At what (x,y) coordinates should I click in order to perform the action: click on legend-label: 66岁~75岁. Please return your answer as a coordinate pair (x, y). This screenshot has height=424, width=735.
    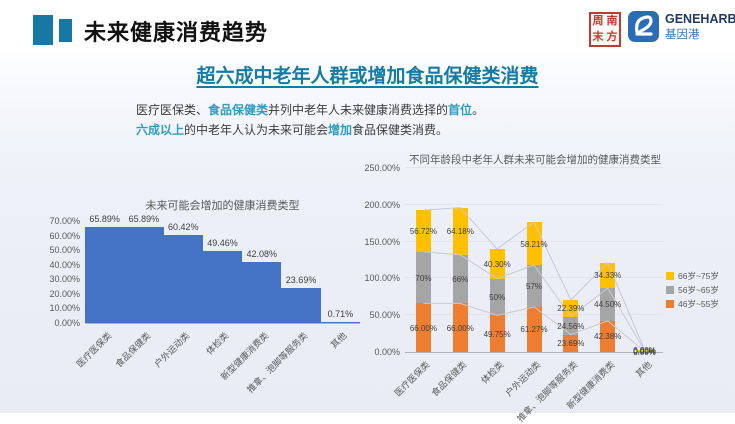
    Looking at the image, I should click on (698, 276).